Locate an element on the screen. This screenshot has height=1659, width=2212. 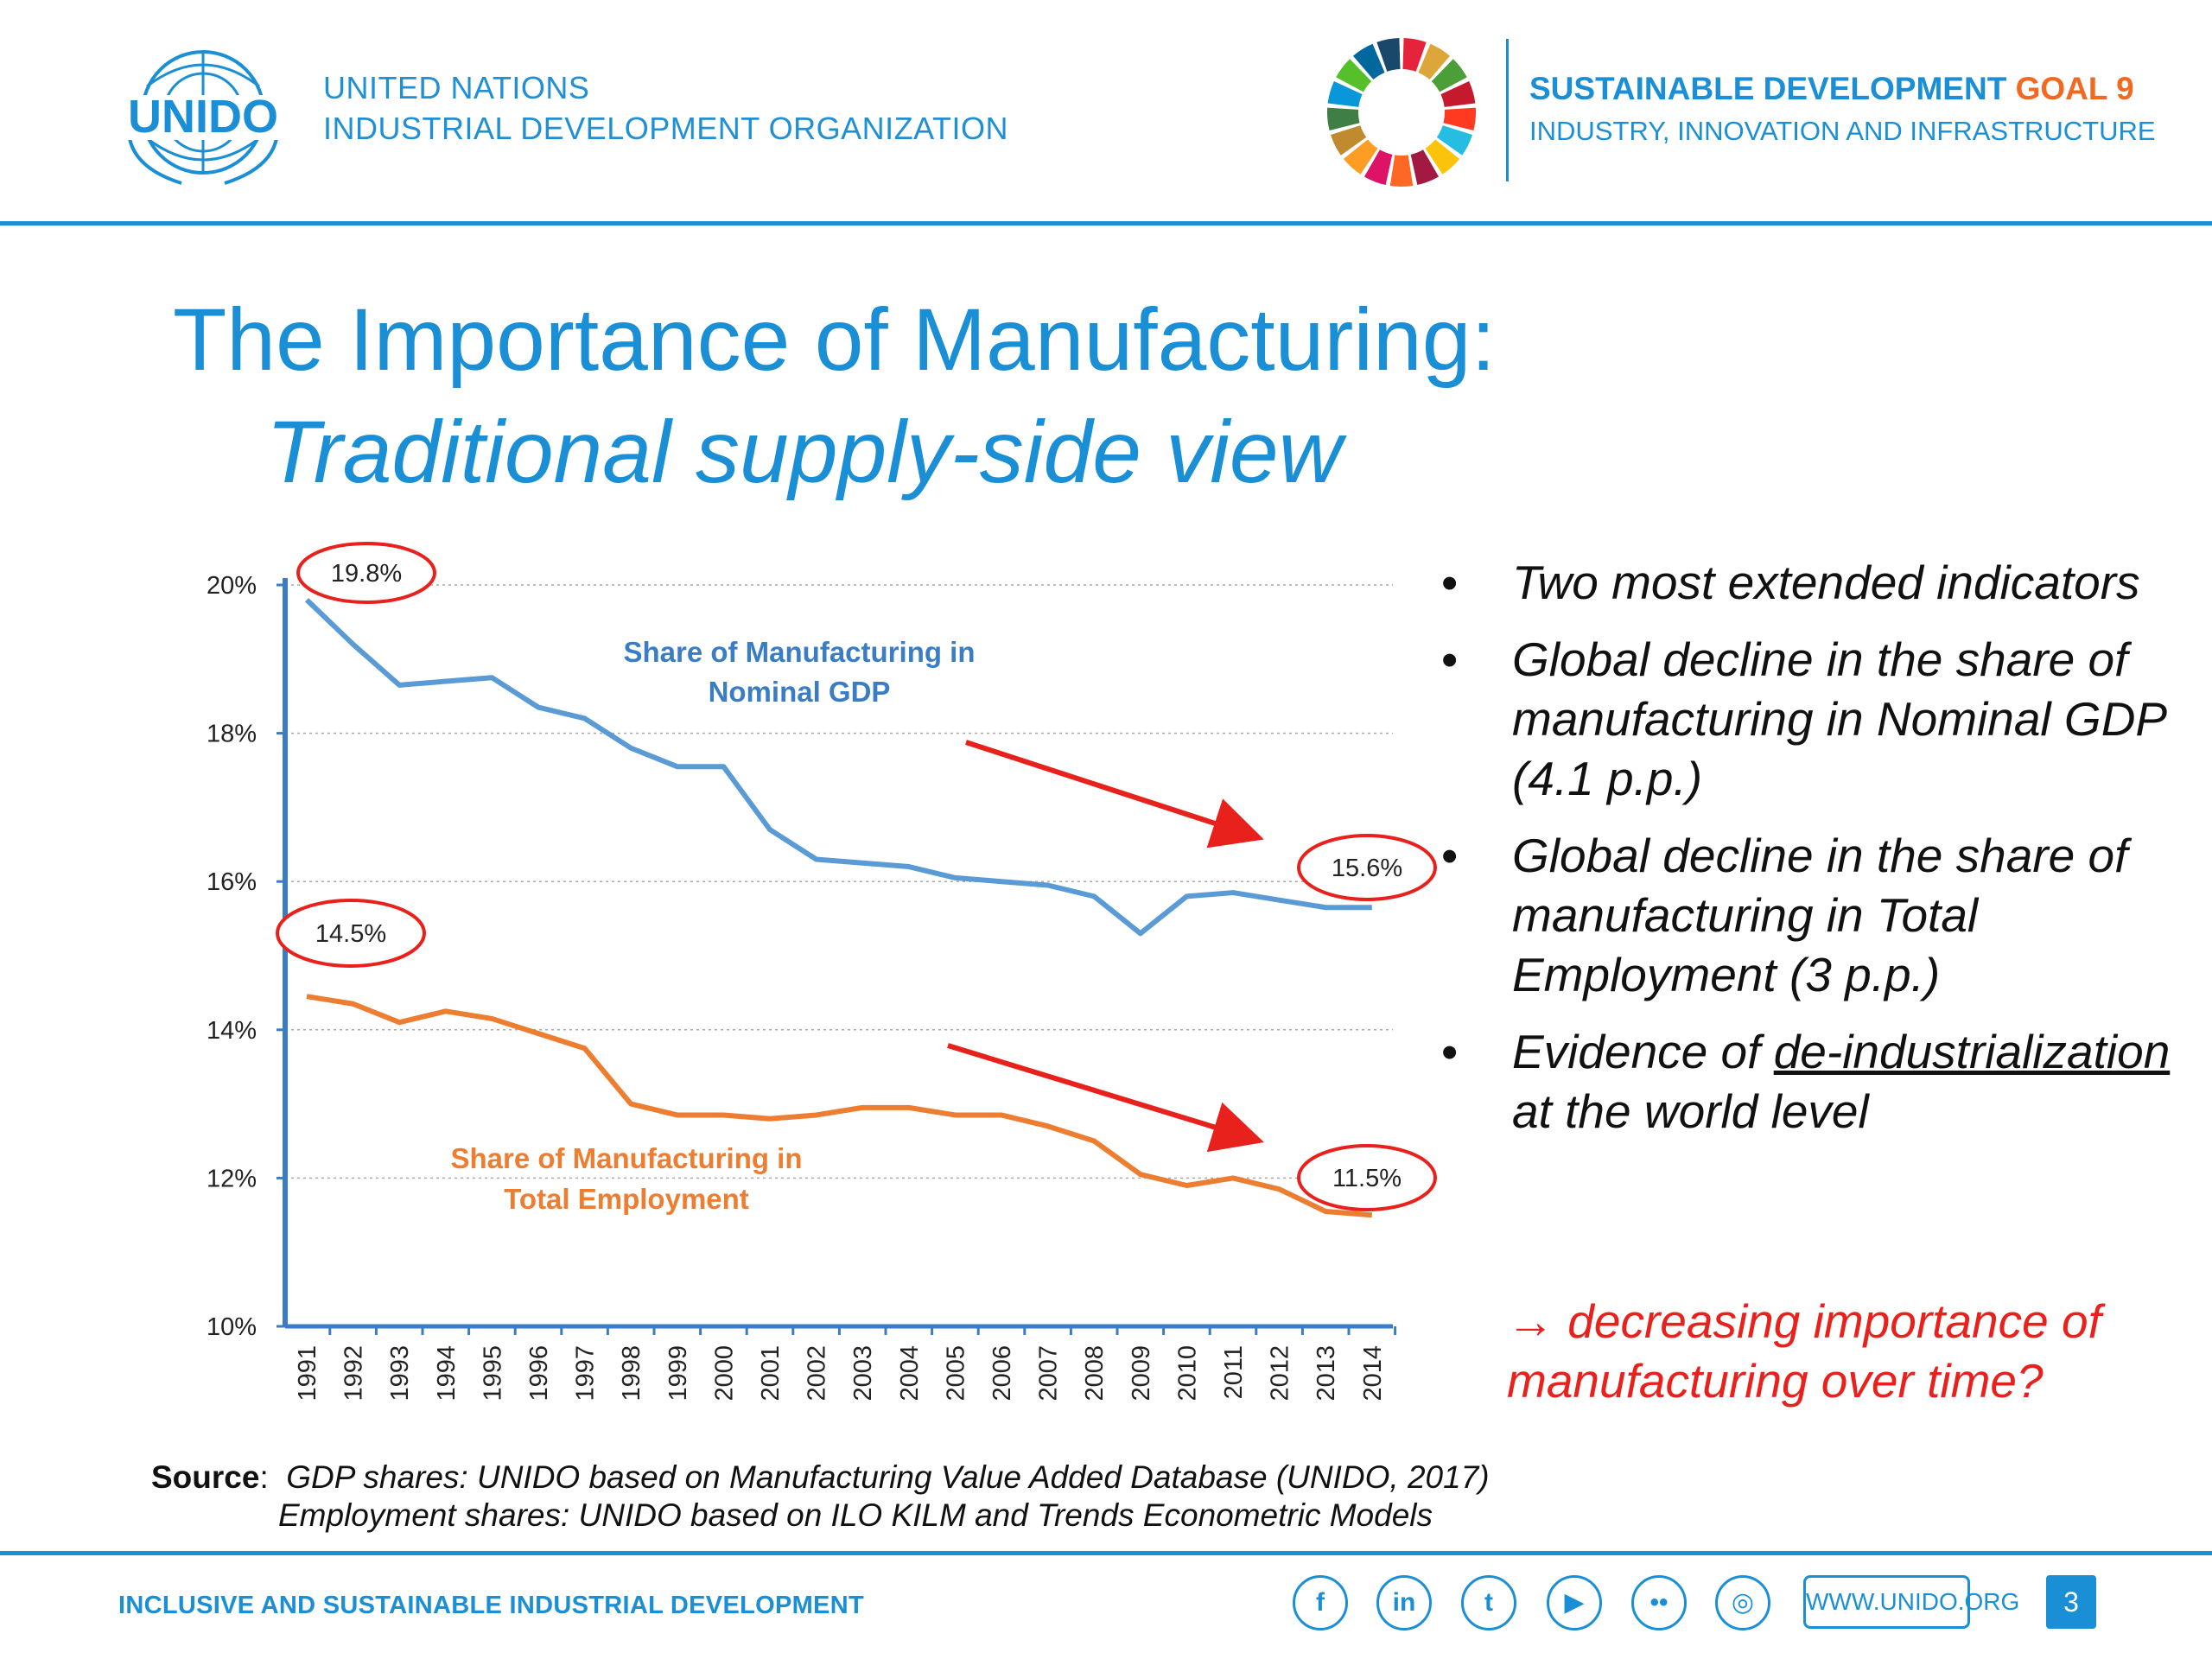
callout-value: 19.8% is located at coordinates (366, 574).